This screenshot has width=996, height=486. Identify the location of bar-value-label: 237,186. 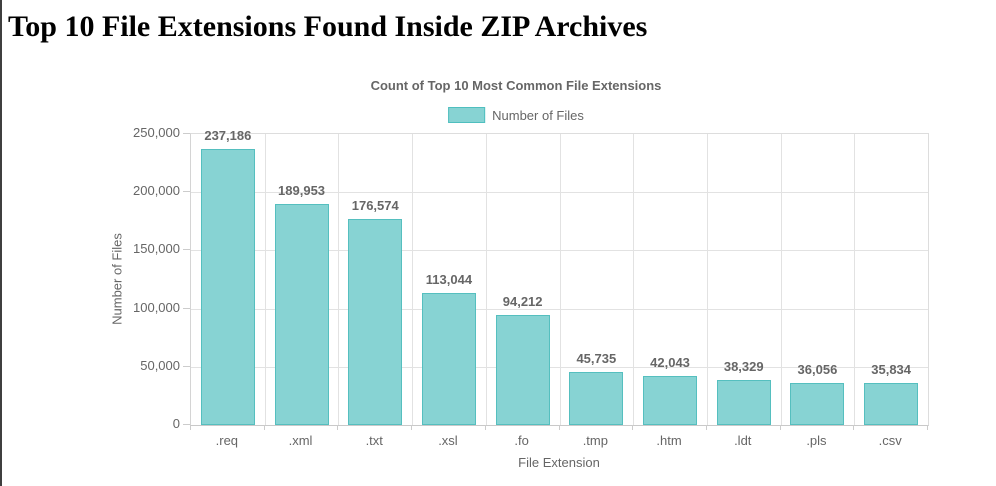
(228, 135).